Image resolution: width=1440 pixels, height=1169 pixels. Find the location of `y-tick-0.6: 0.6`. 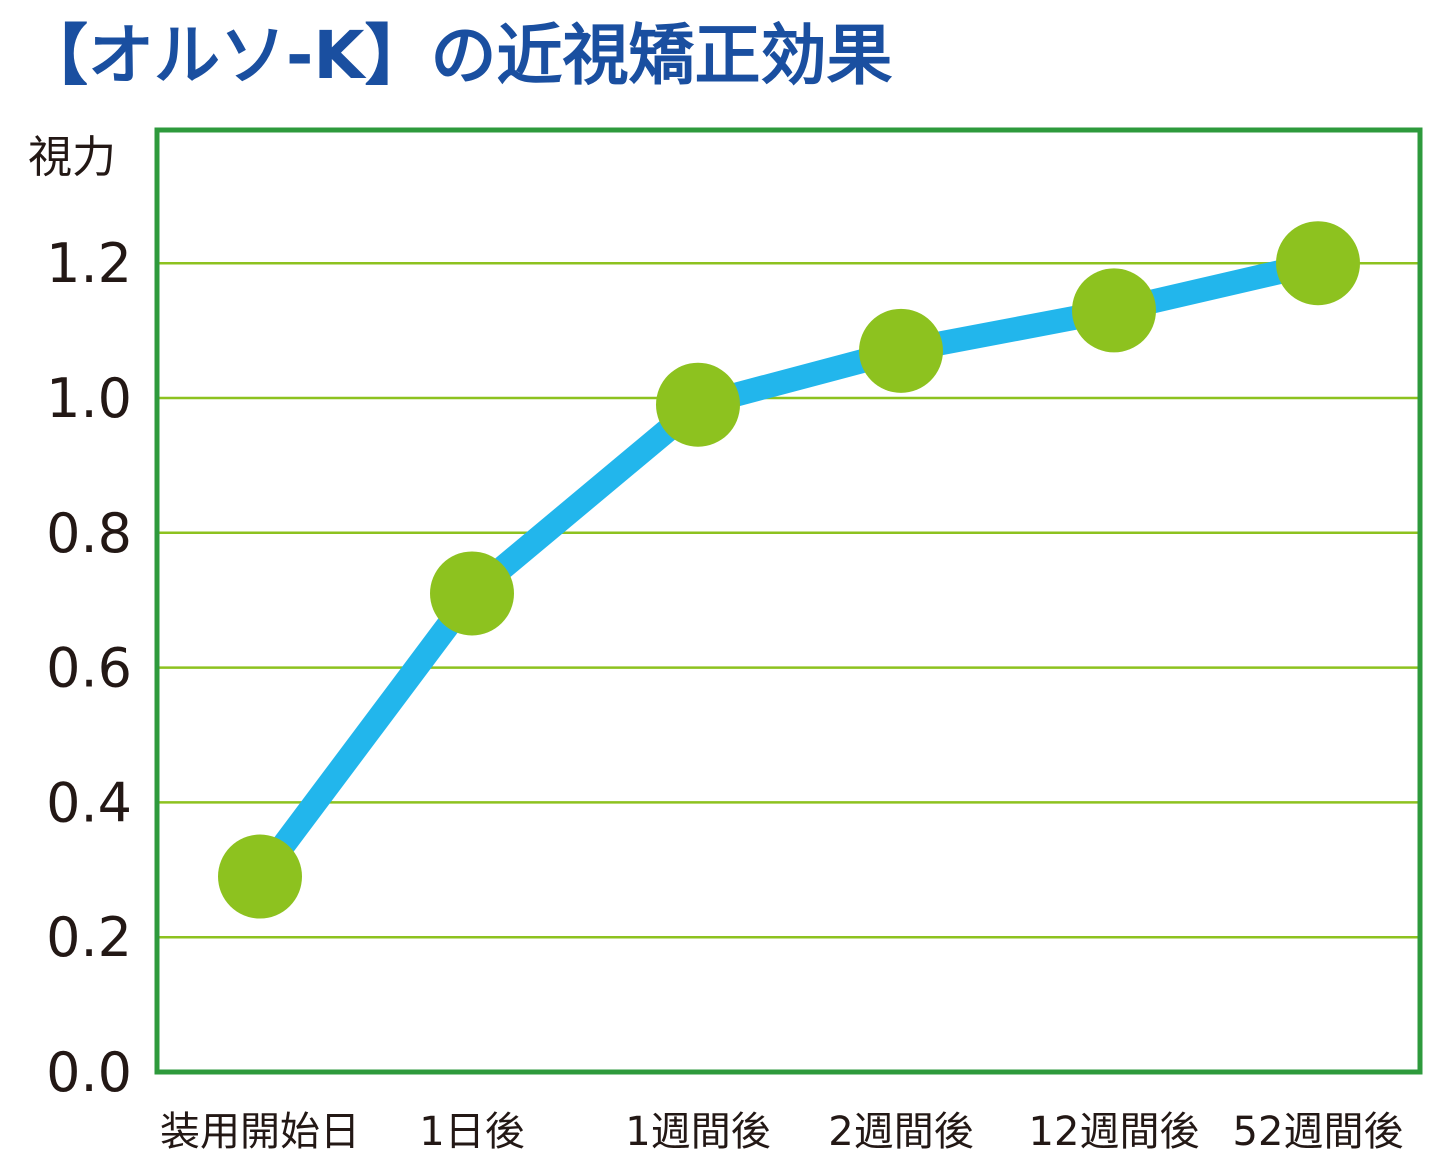

y-tick-0.6: 0.6 is located at coordinates (89, 668).